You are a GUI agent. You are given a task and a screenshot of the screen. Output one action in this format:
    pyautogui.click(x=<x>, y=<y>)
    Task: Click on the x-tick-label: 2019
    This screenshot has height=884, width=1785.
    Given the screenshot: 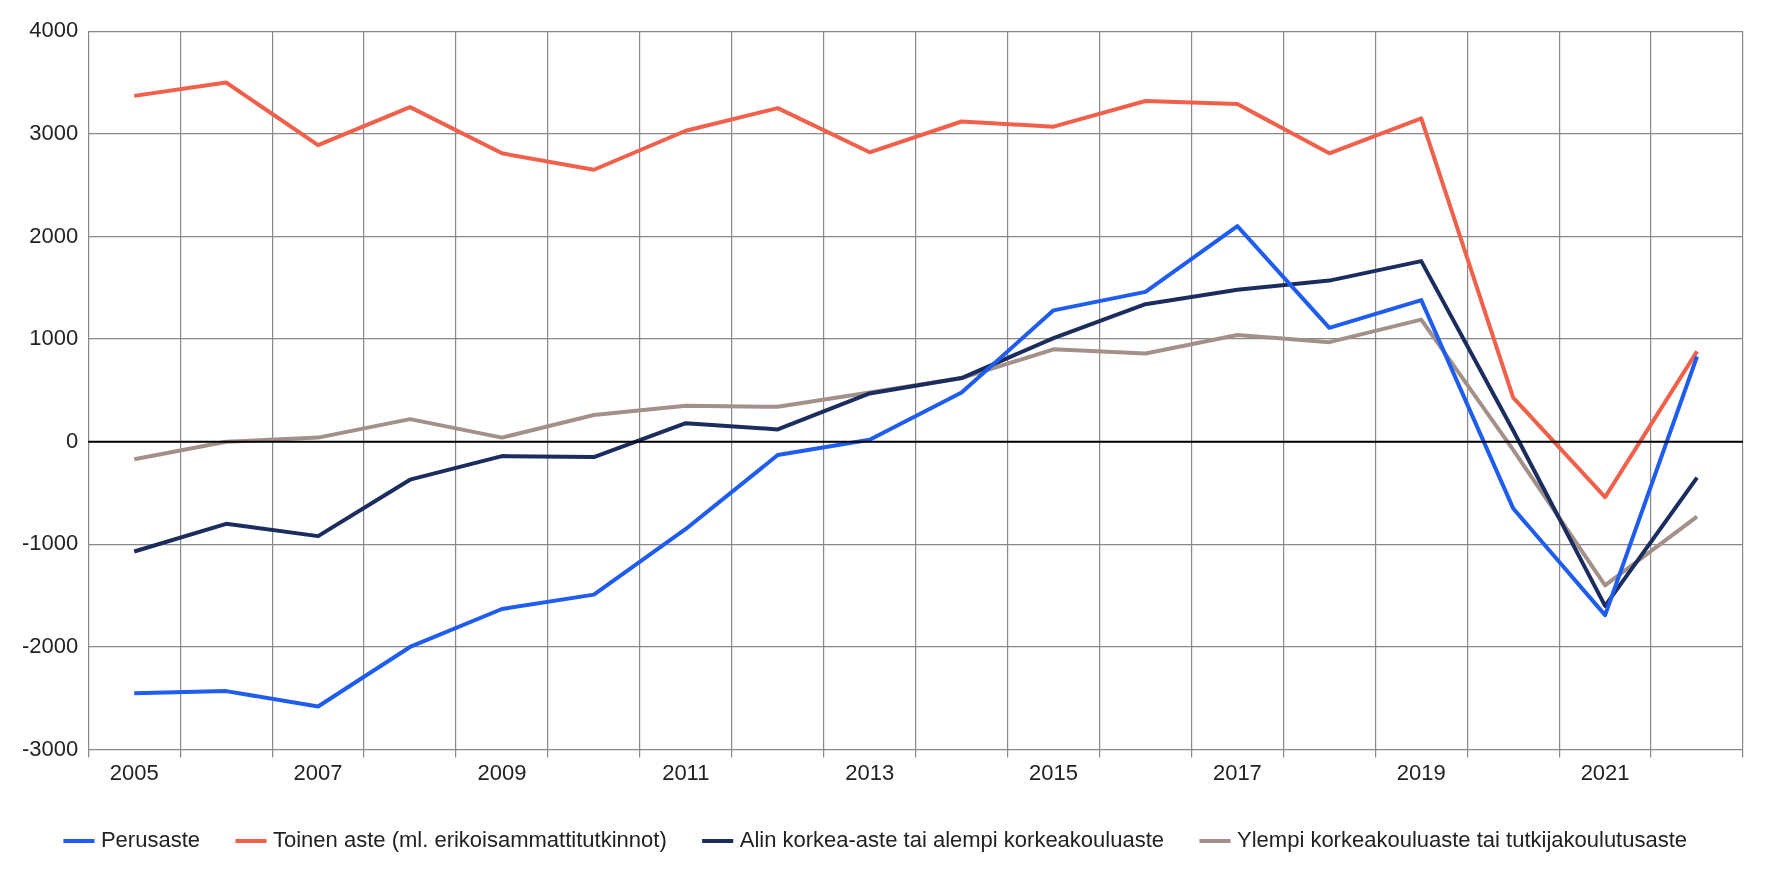 What is the action you would take?
    pyautogui.click(x=1421, y=772)
    